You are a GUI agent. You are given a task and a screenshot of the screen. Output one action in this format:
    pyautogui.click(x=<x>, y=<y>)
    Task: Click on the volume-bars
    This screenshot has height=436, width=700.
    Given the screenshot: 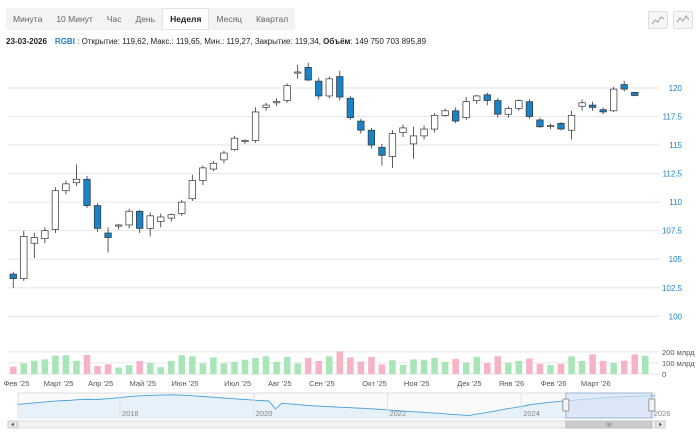 What is the action you would take?
    pyautogui.click(x=334, y=363)
    